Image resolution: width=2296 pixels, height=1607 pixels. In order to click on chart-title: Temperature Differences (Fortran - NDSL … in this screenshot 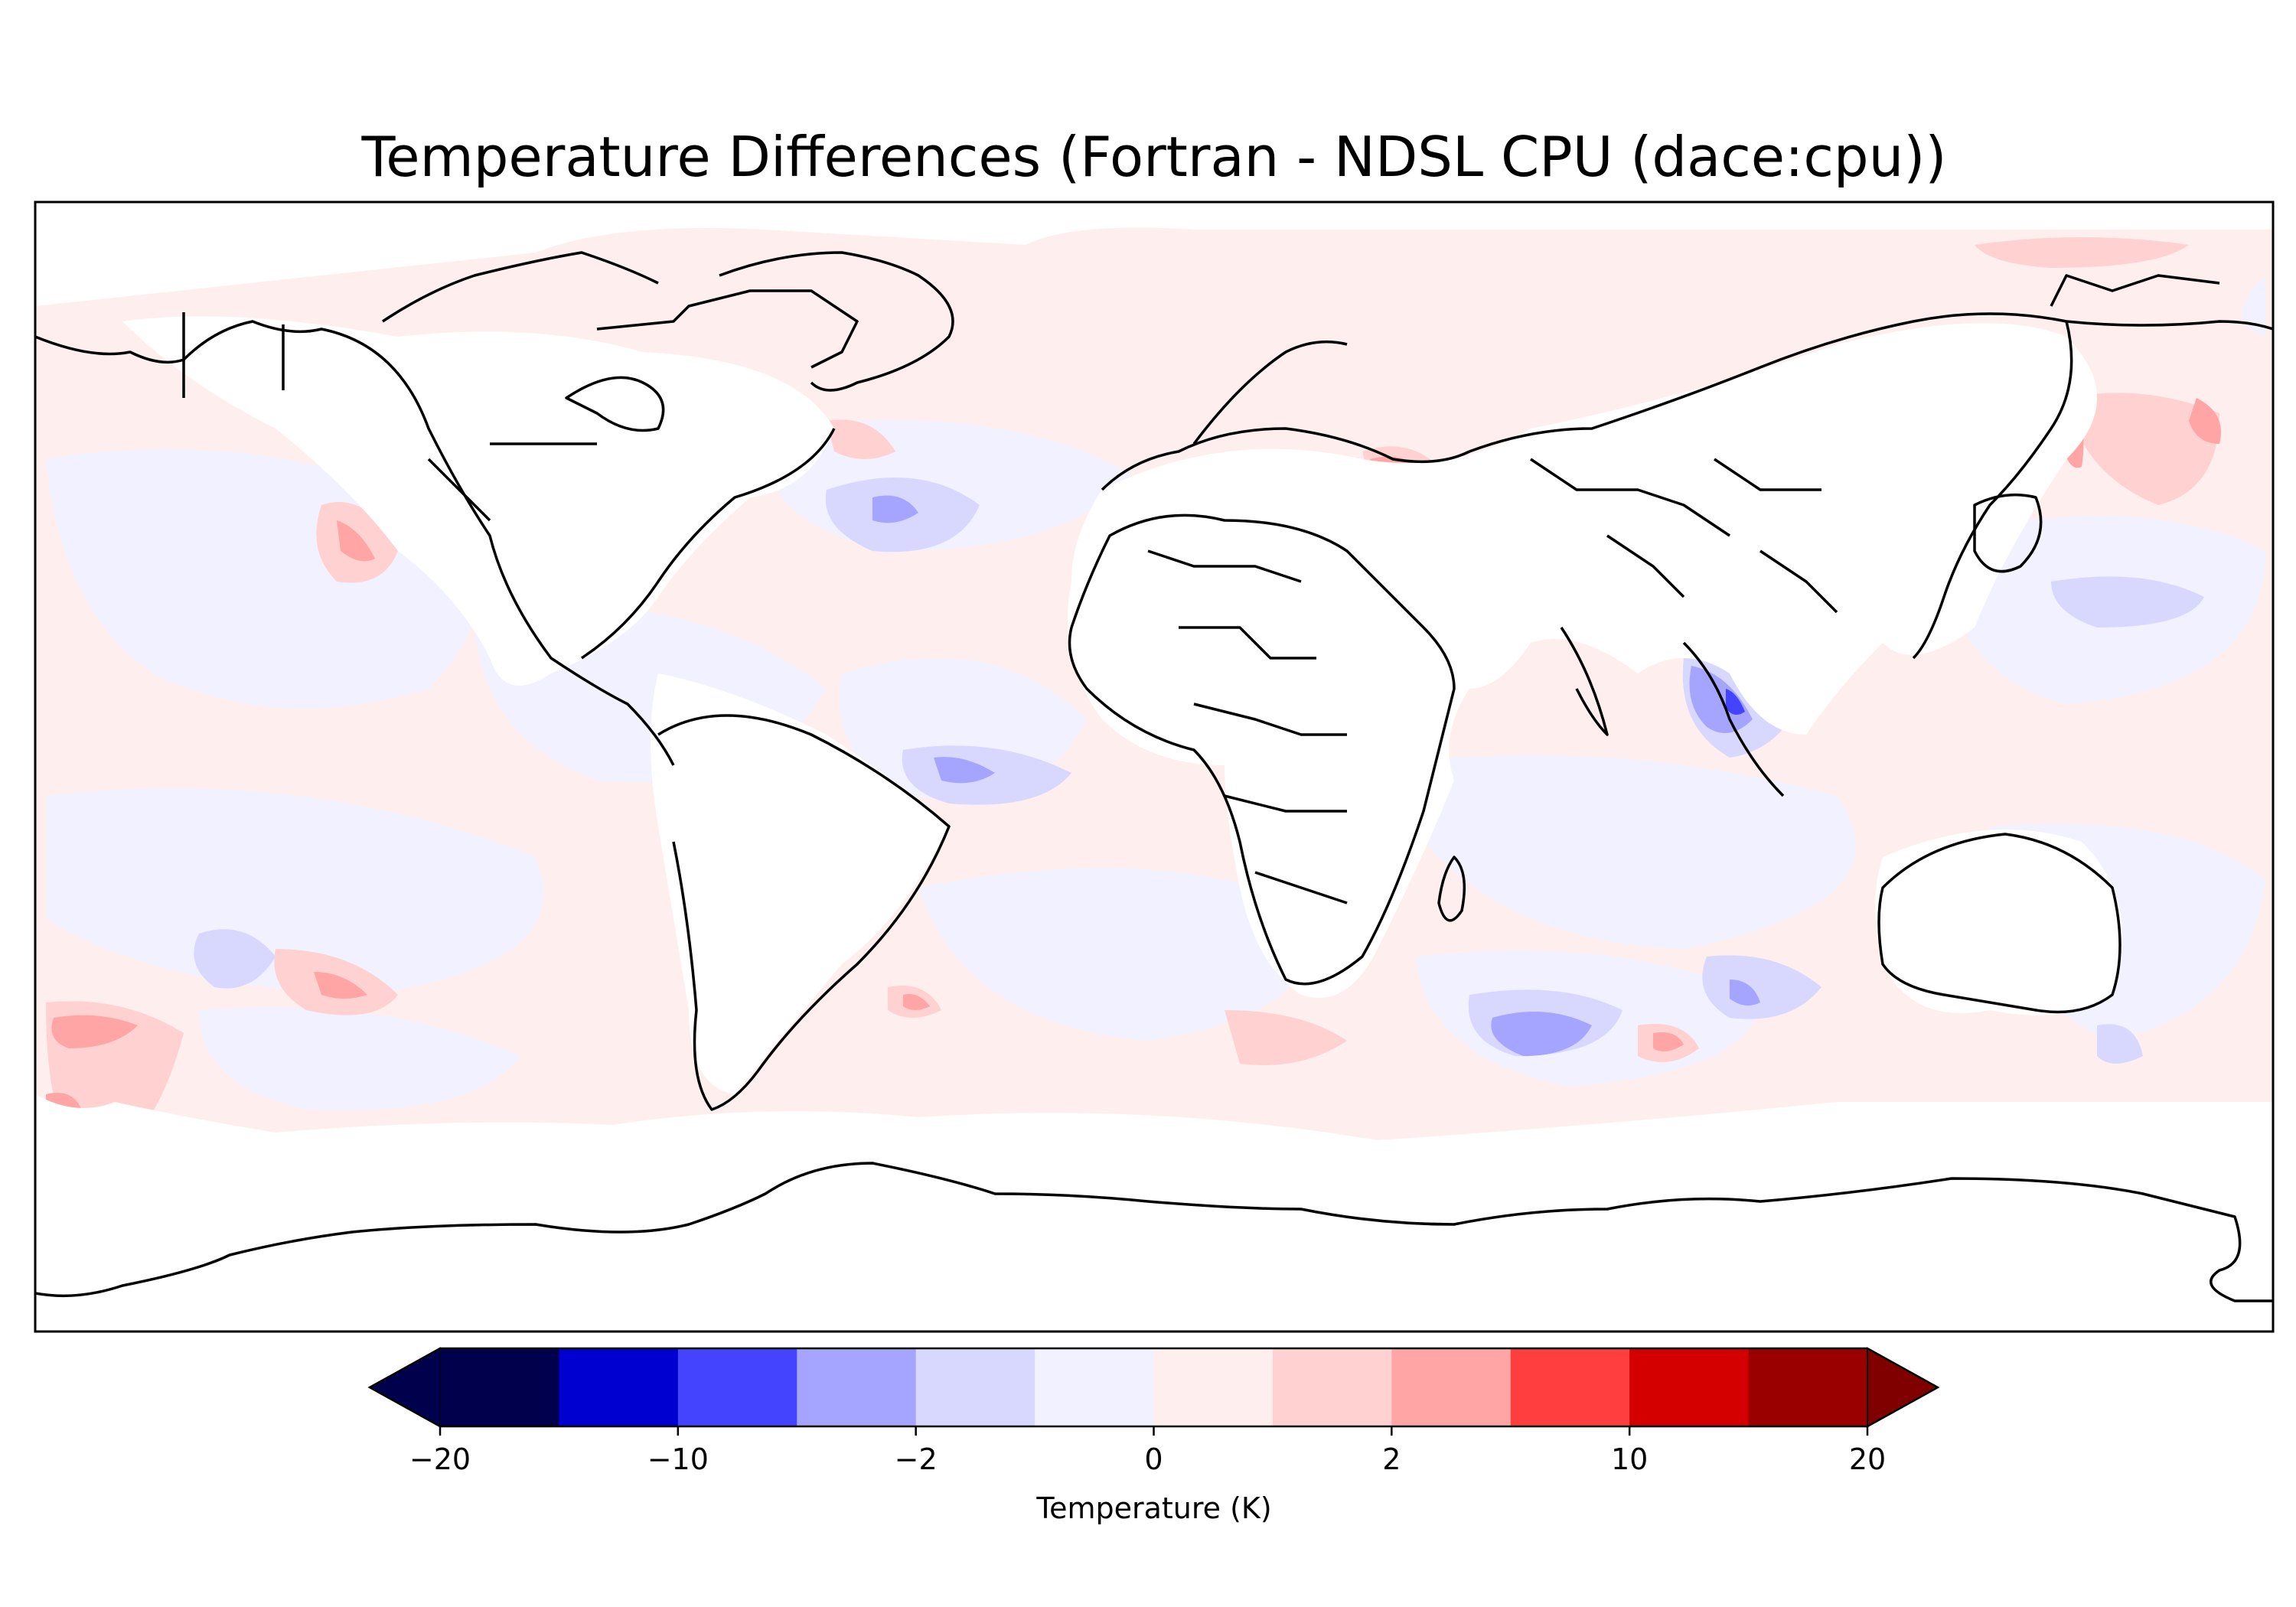, I will do `click(1154, 157)`.